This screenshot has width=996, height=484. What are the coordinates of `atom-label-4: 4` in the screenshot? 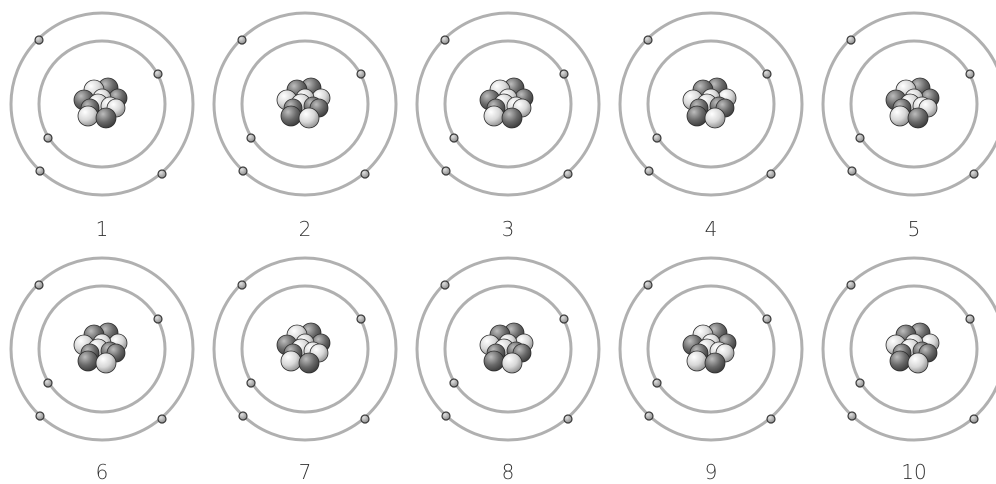 It's located at (711, 229).